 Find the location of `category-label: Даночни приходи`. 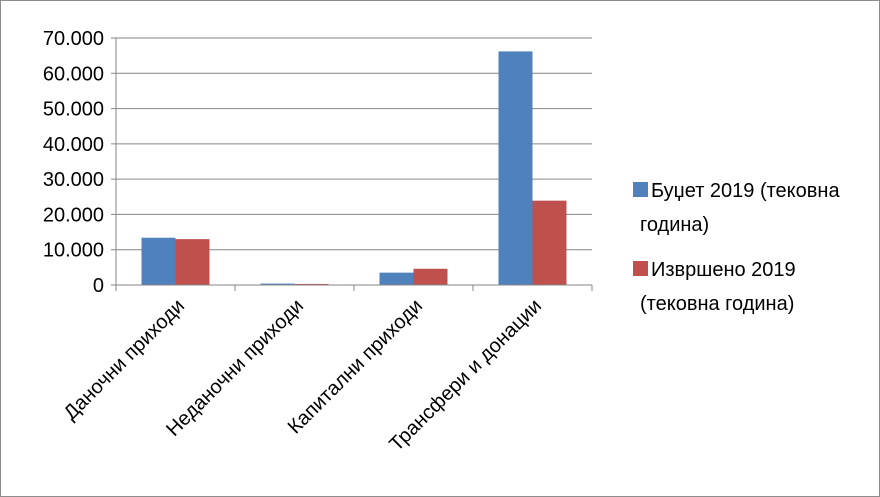

category-label: Даночни приходи is located at coordinates (124, 359).